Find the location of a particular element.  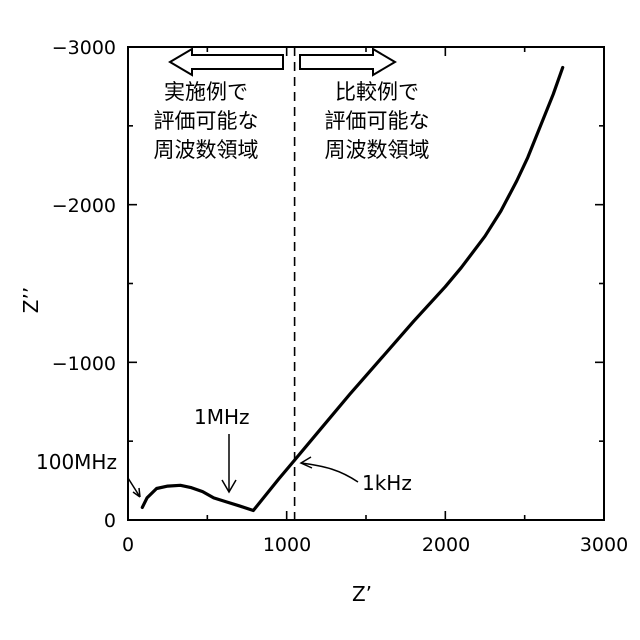

y-tick-label-2000: −2000 is located at coordinates (84, 206).